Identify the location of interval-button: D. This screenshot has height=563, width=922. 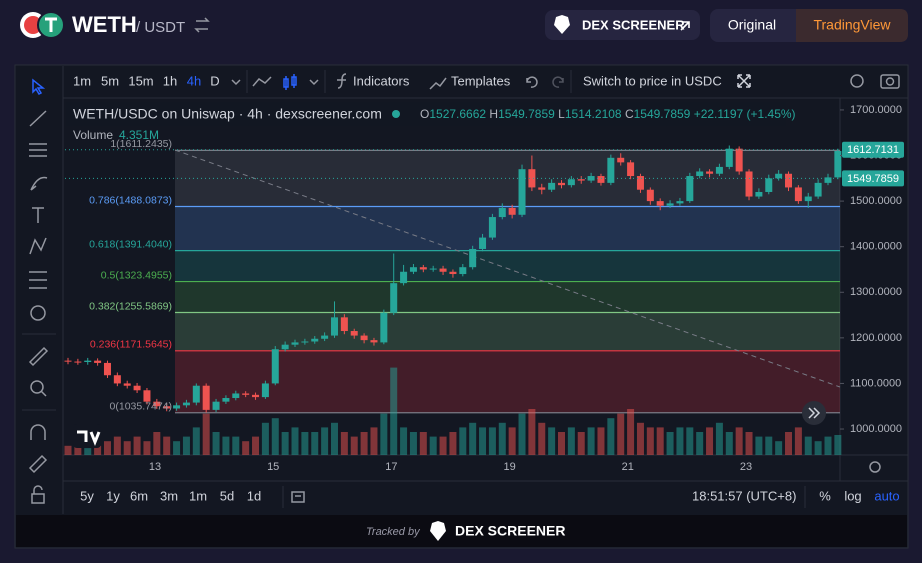
(214, 80).